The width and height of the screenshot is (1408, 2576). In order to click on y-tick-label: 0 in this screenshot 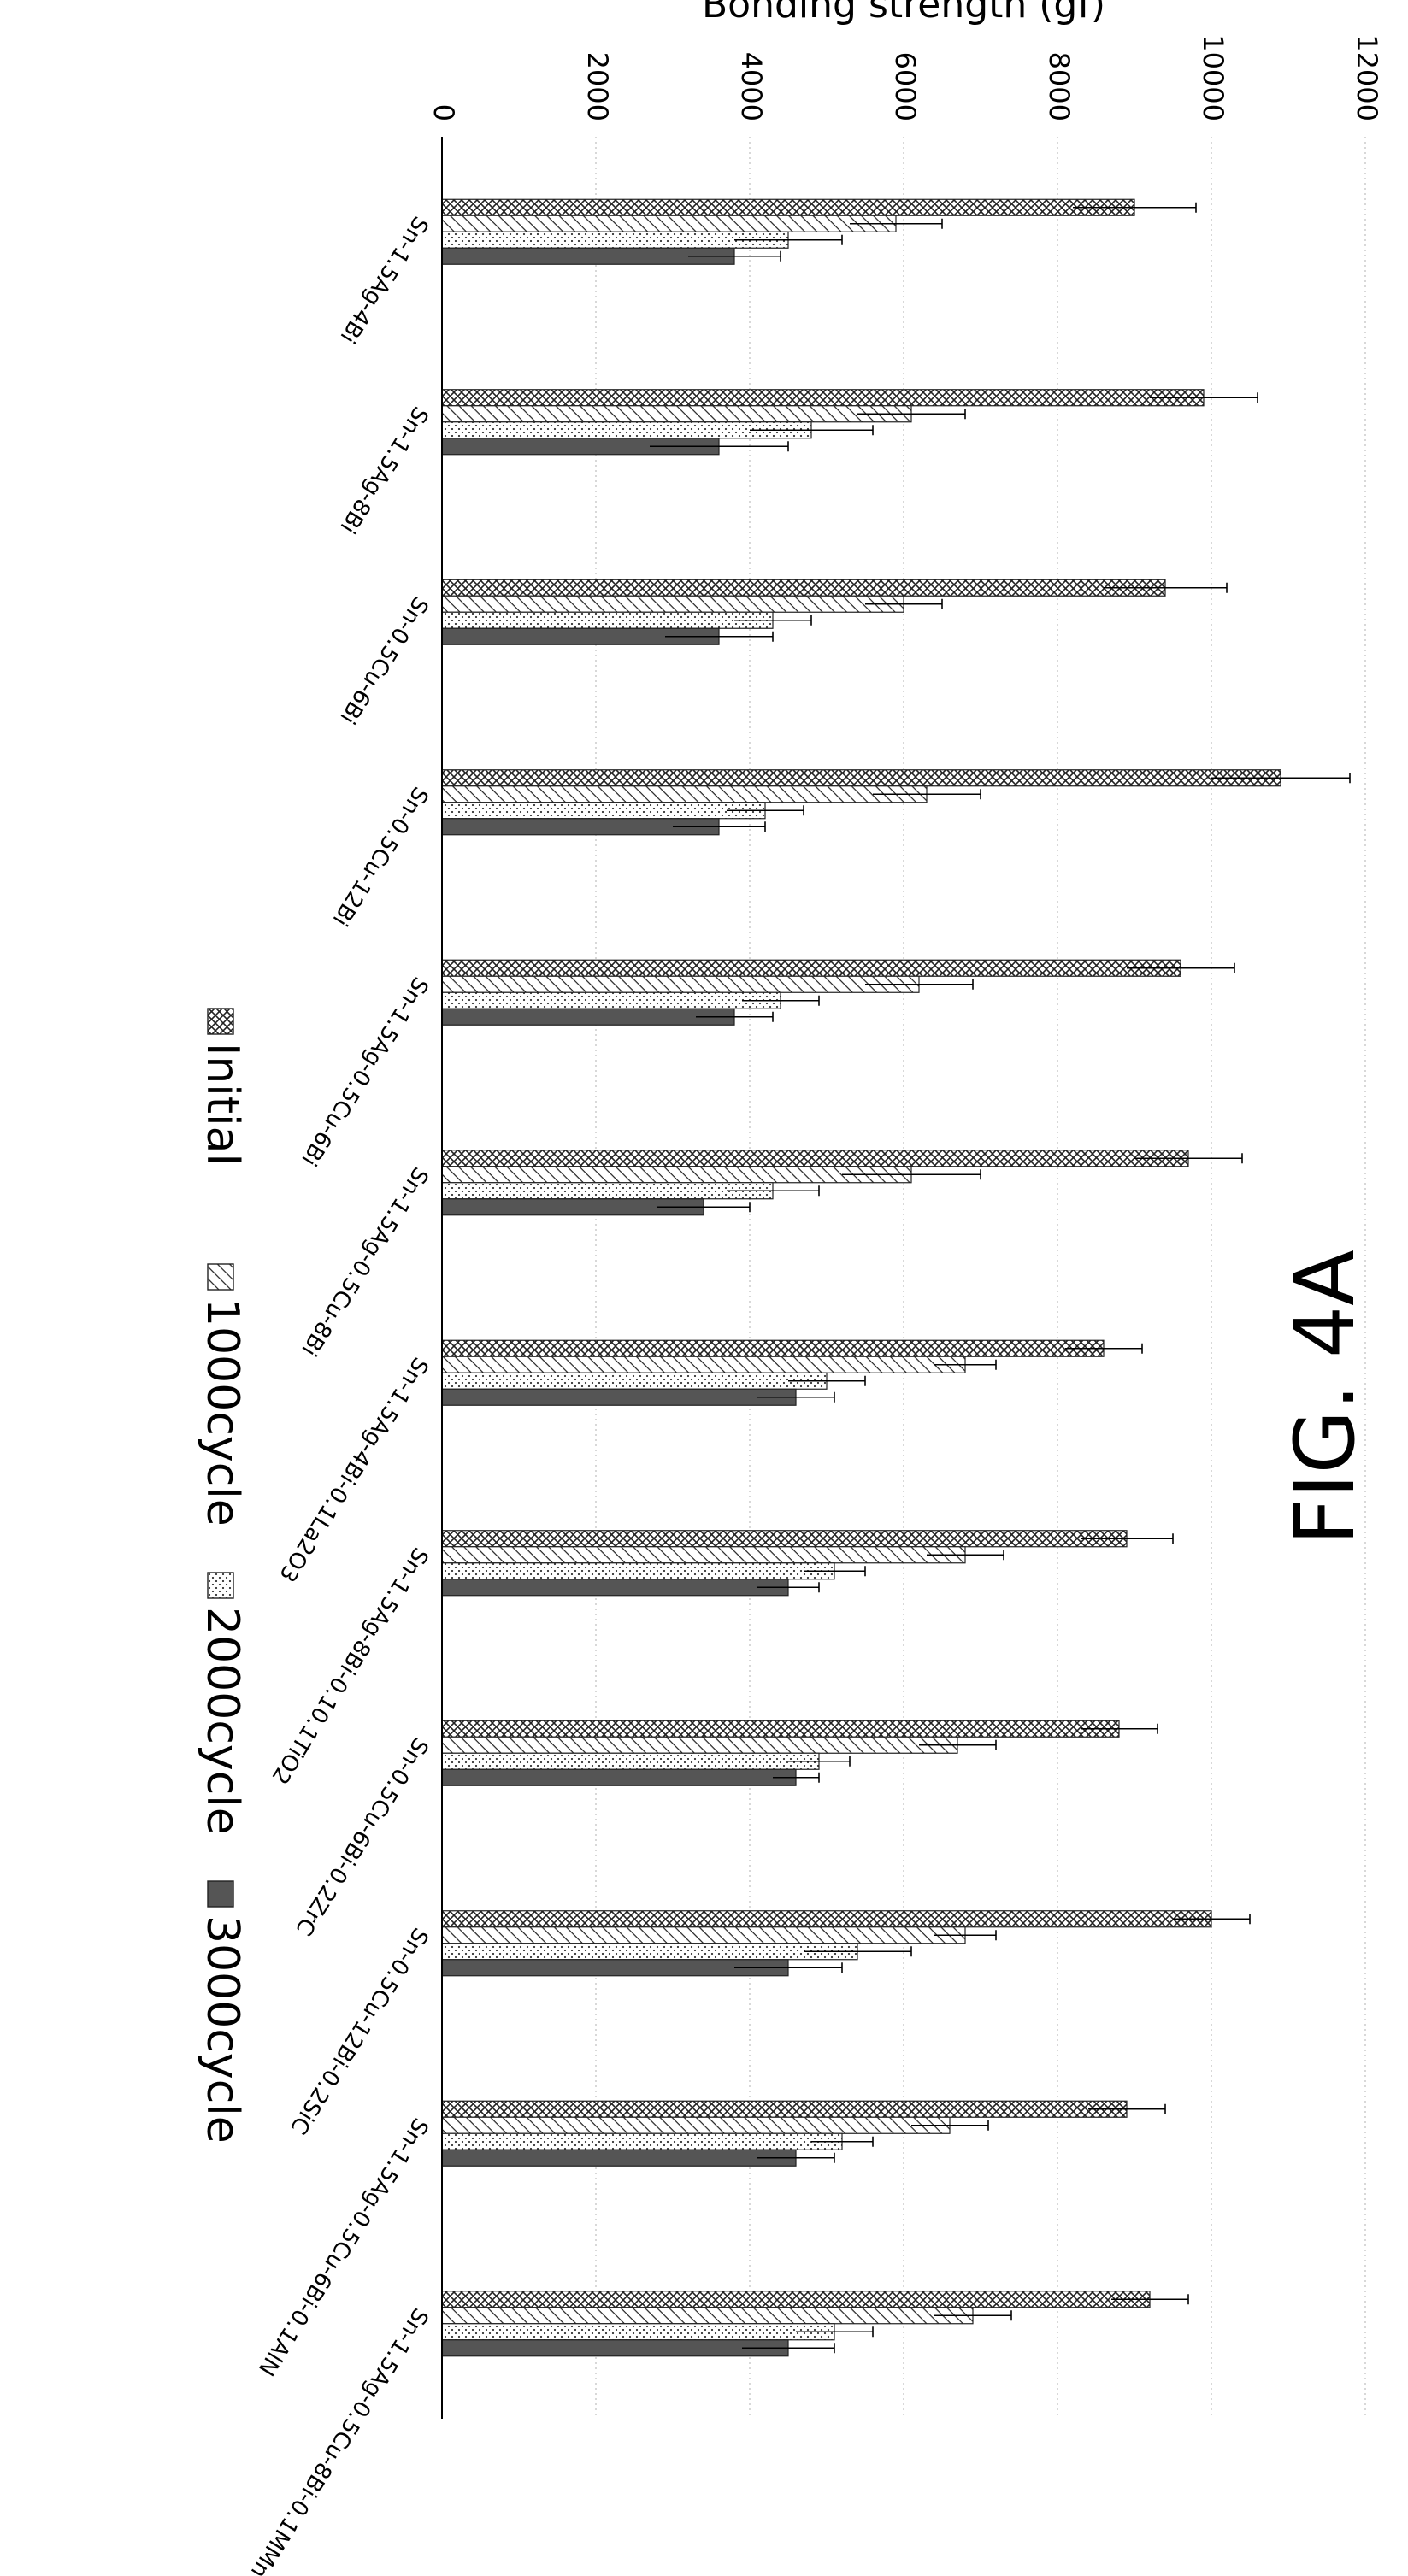, I will do `click(443, 112)`.